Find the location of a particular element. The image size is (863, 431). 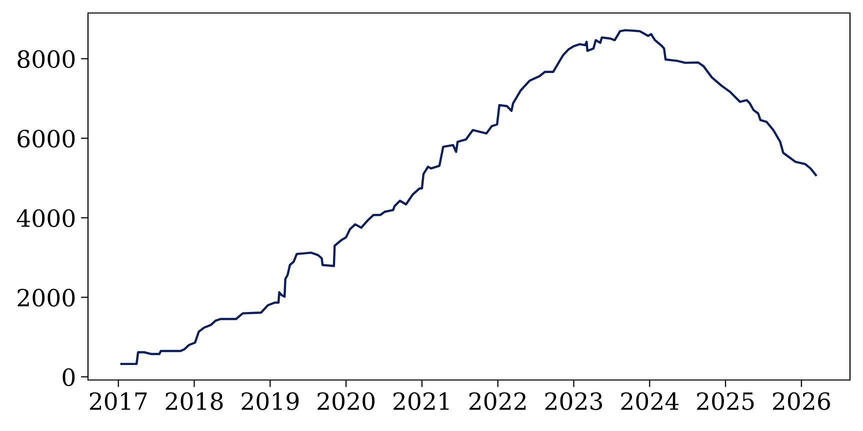

x-tick-label: 2017 is located at coordinates (118, 401).